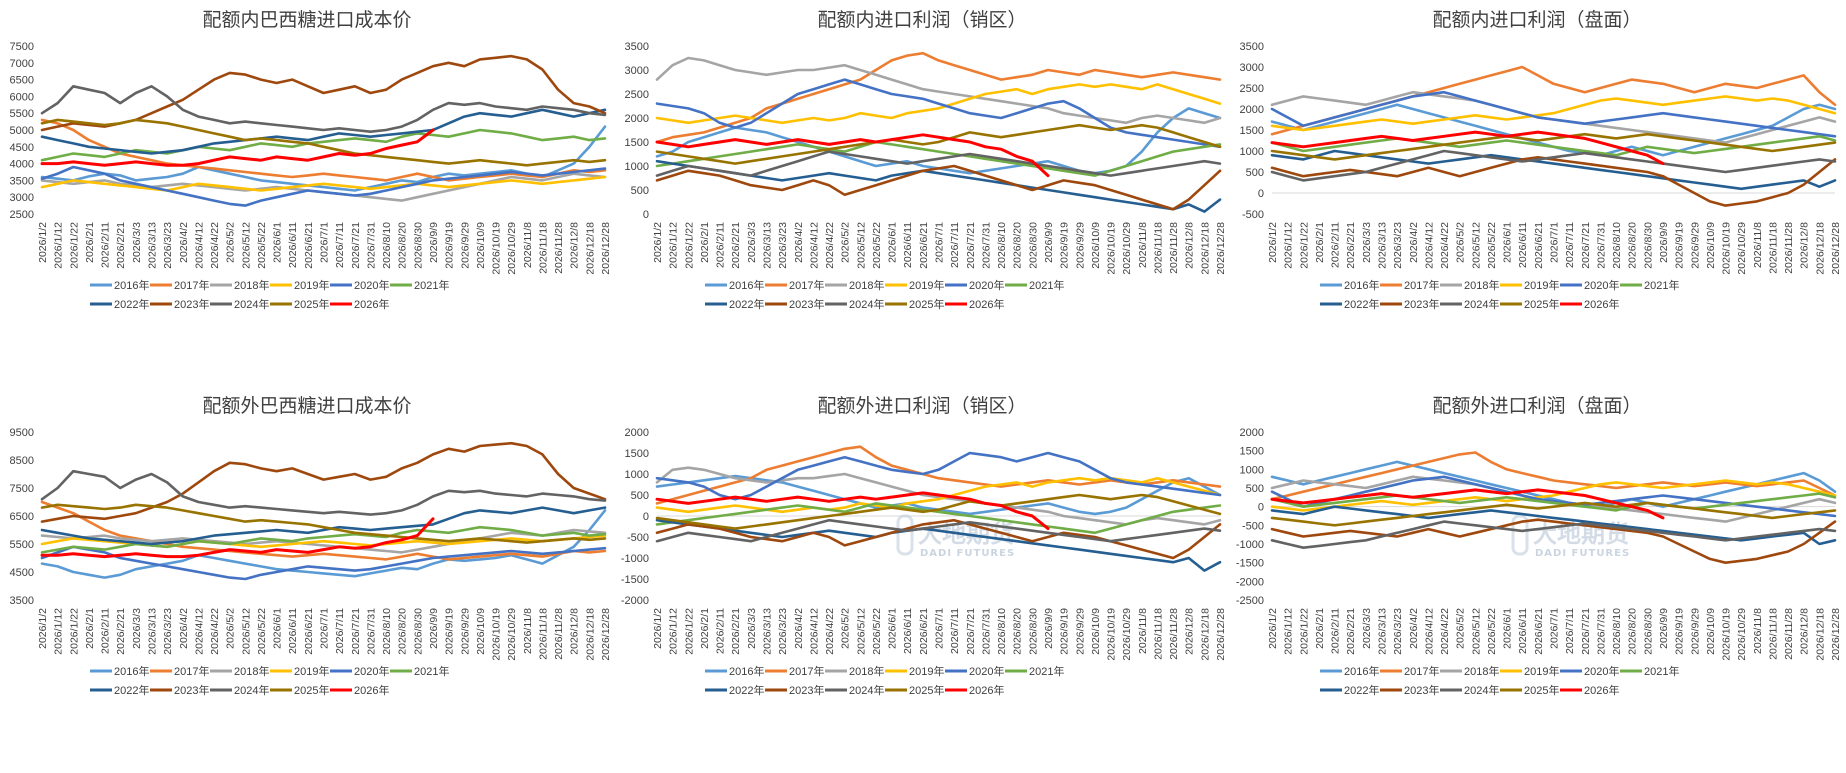 This screenshot has height=773, width=1846. What do you see at coordinates (814, 245) in the screenshot?
I see `x-tick-label: 2026/4/12` at bounding box center [814, 245].